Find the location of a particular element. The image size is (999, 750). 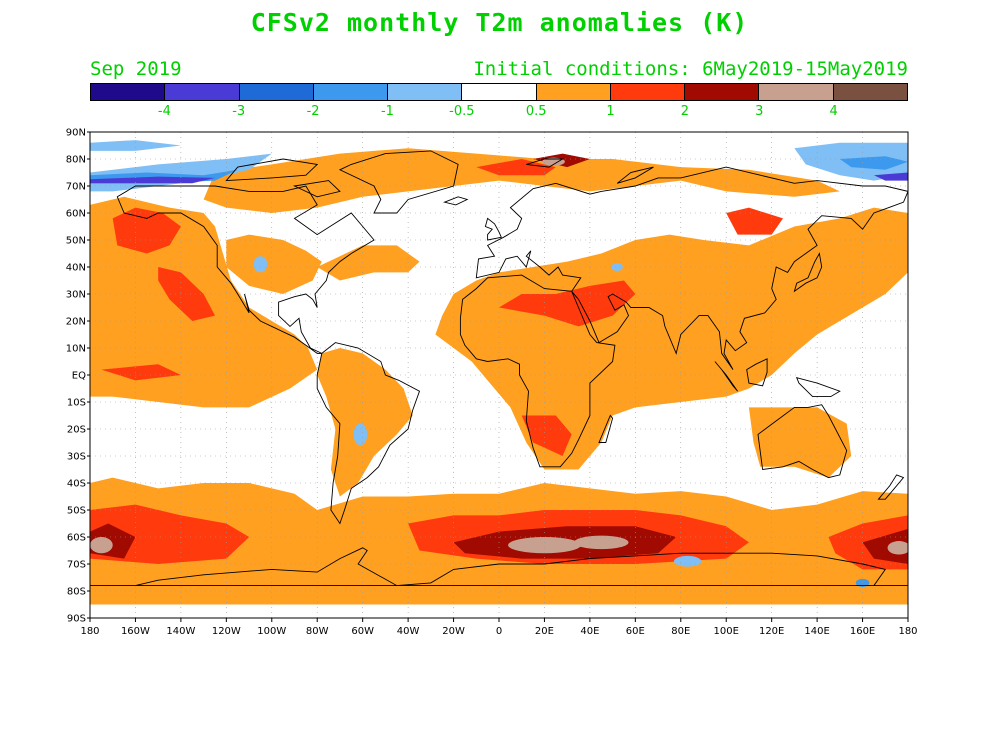

longitude-tick-label: 100E is located at coordinates (726, 631).